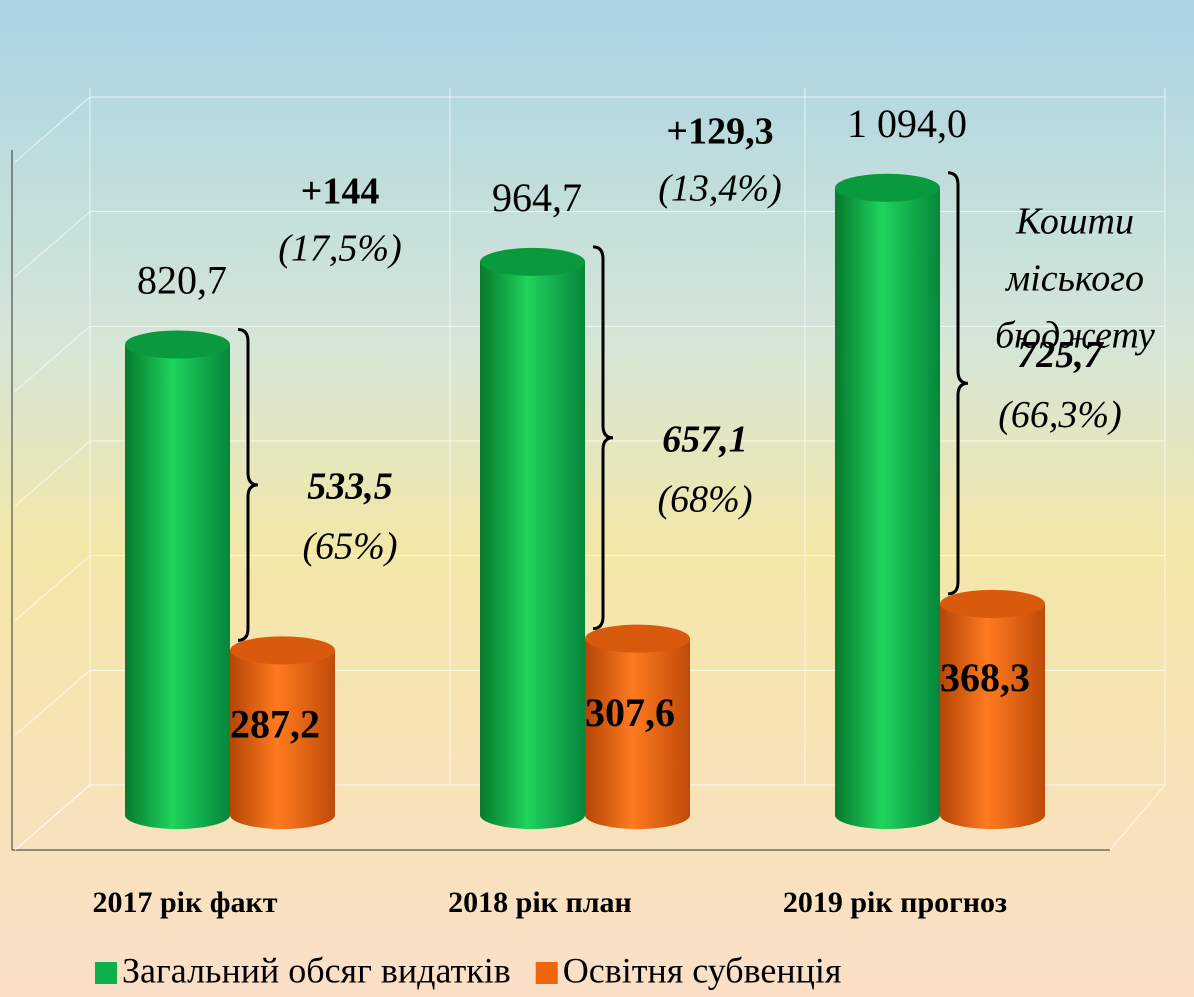 This screenshot has height=997, width=1194. What do you see at coordinates (1074, 279) in the screenshot?
I see `budget-label: міського` at bounding box center [1074, 279].